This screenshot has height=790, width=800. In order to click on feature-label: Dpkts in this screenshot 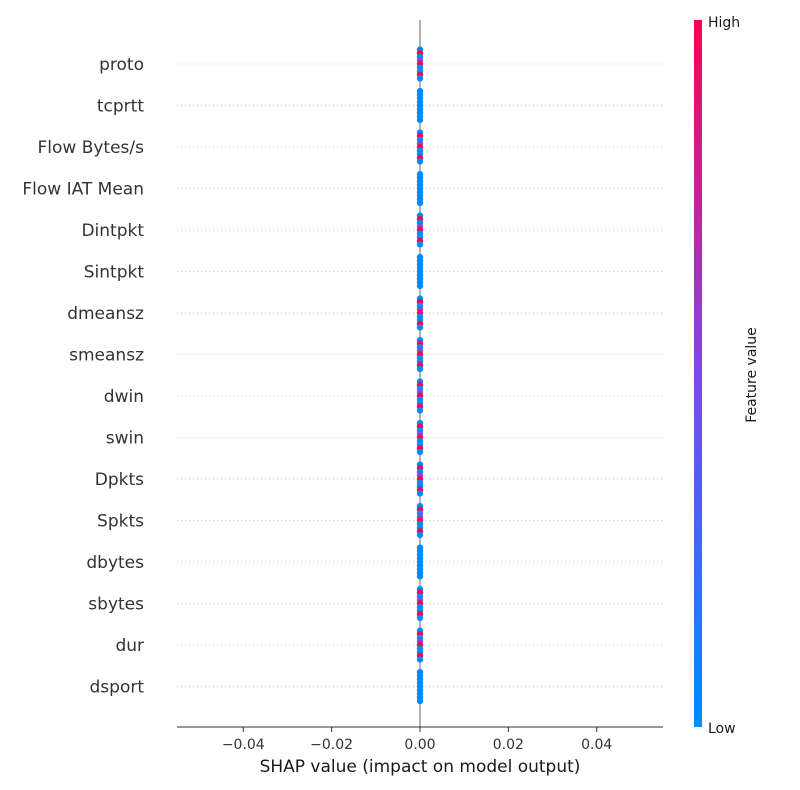, I will do `click(119, 480)`.